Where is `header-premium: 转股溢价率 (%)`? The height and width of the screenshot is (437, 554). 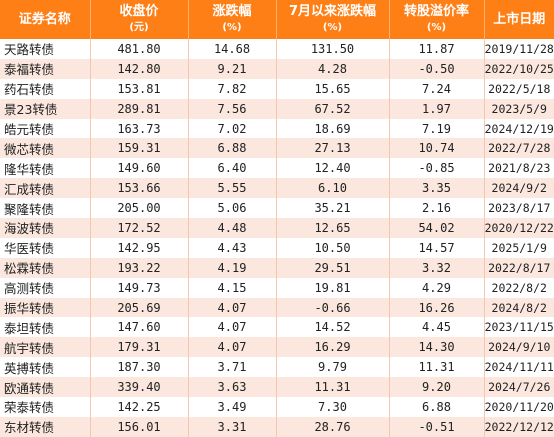 header-premium: 转股溢价率 (%) is located at coordinates (437, 19).